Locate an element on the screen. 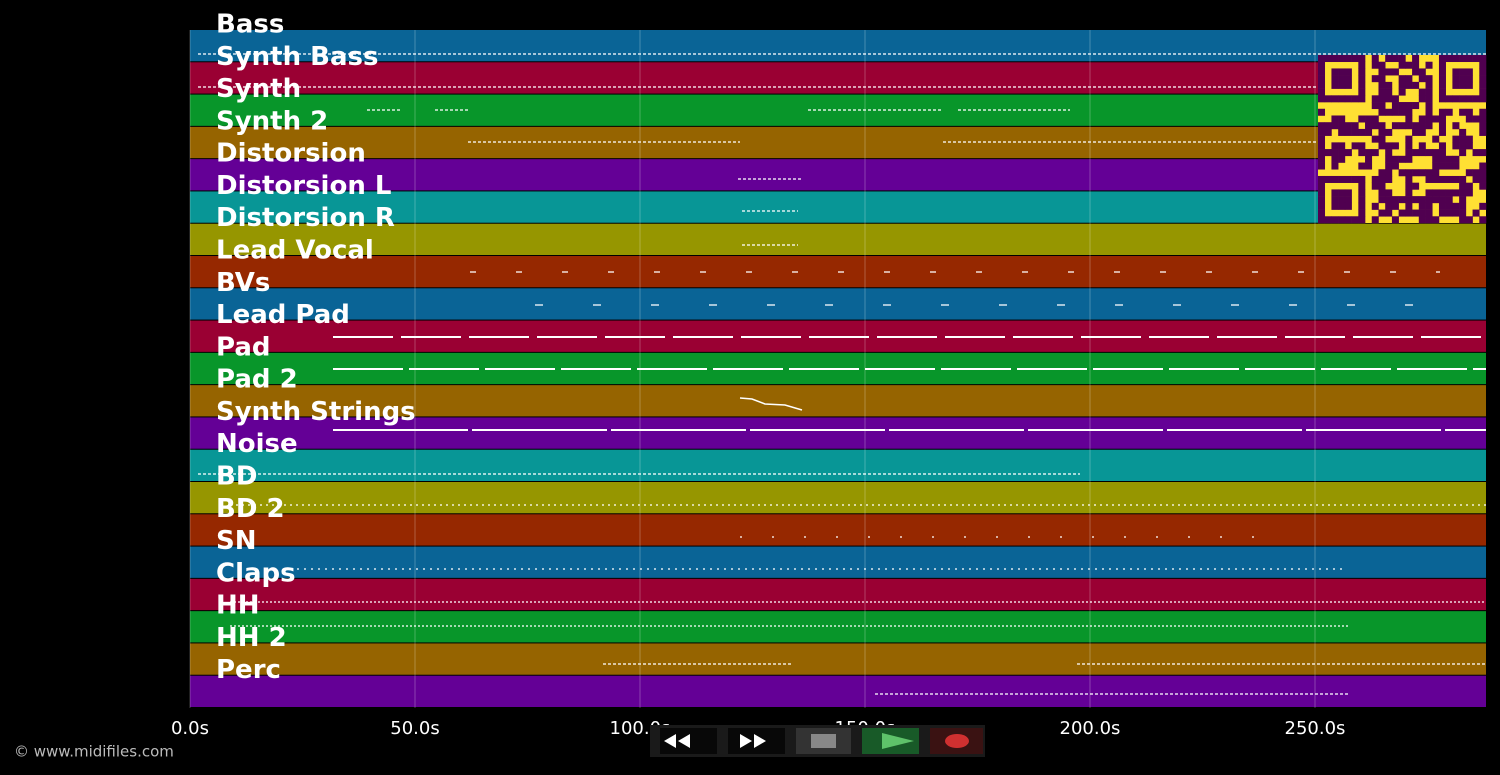  track-label: HH 2 is located at coordinates (251, 638).